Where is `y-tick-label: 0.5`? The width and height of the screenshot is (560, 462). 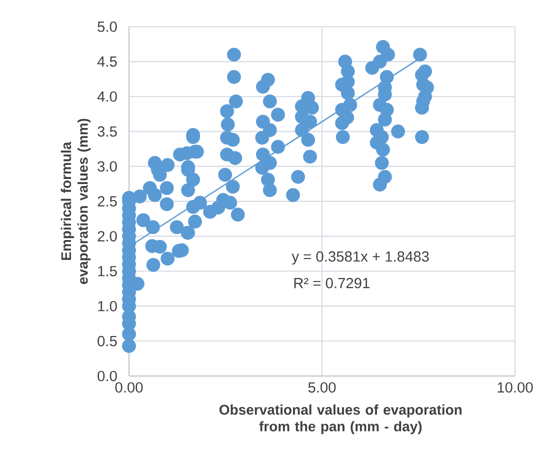
y-tick-label: 0.5 is located at coordinates (107, 341).